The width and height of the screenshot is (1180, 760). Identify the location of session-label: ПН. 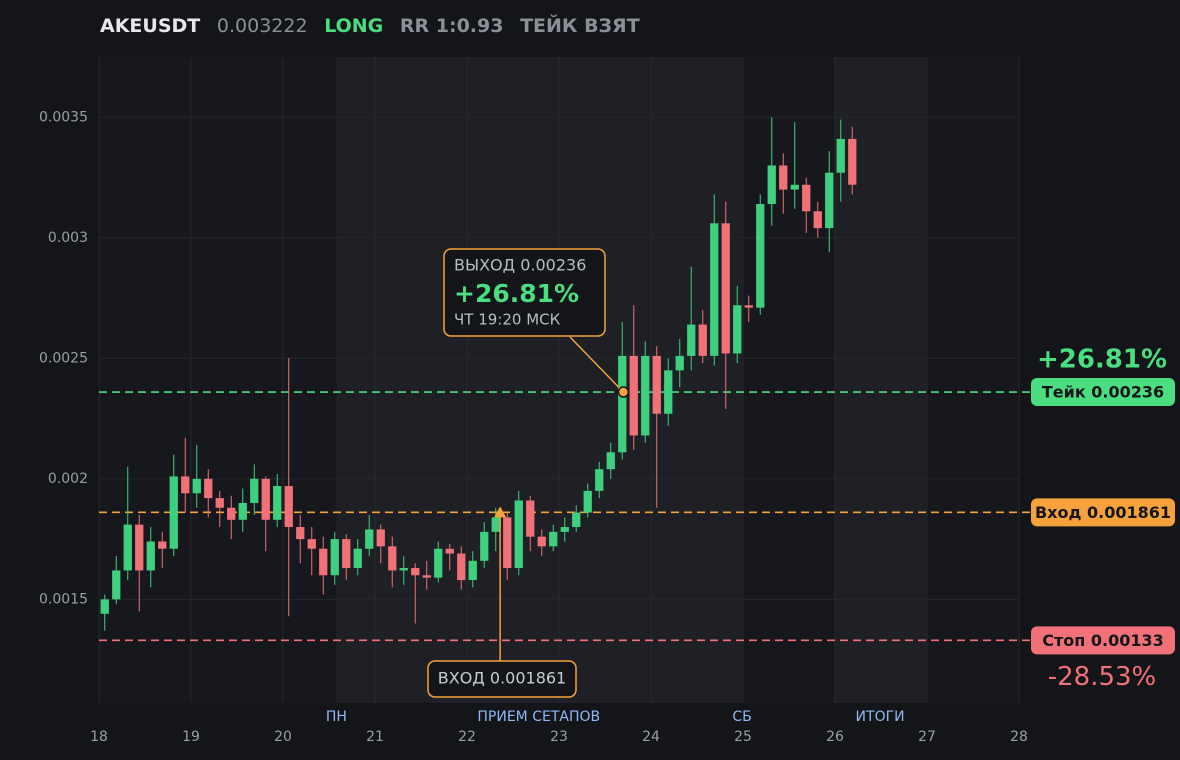
(336, 717).